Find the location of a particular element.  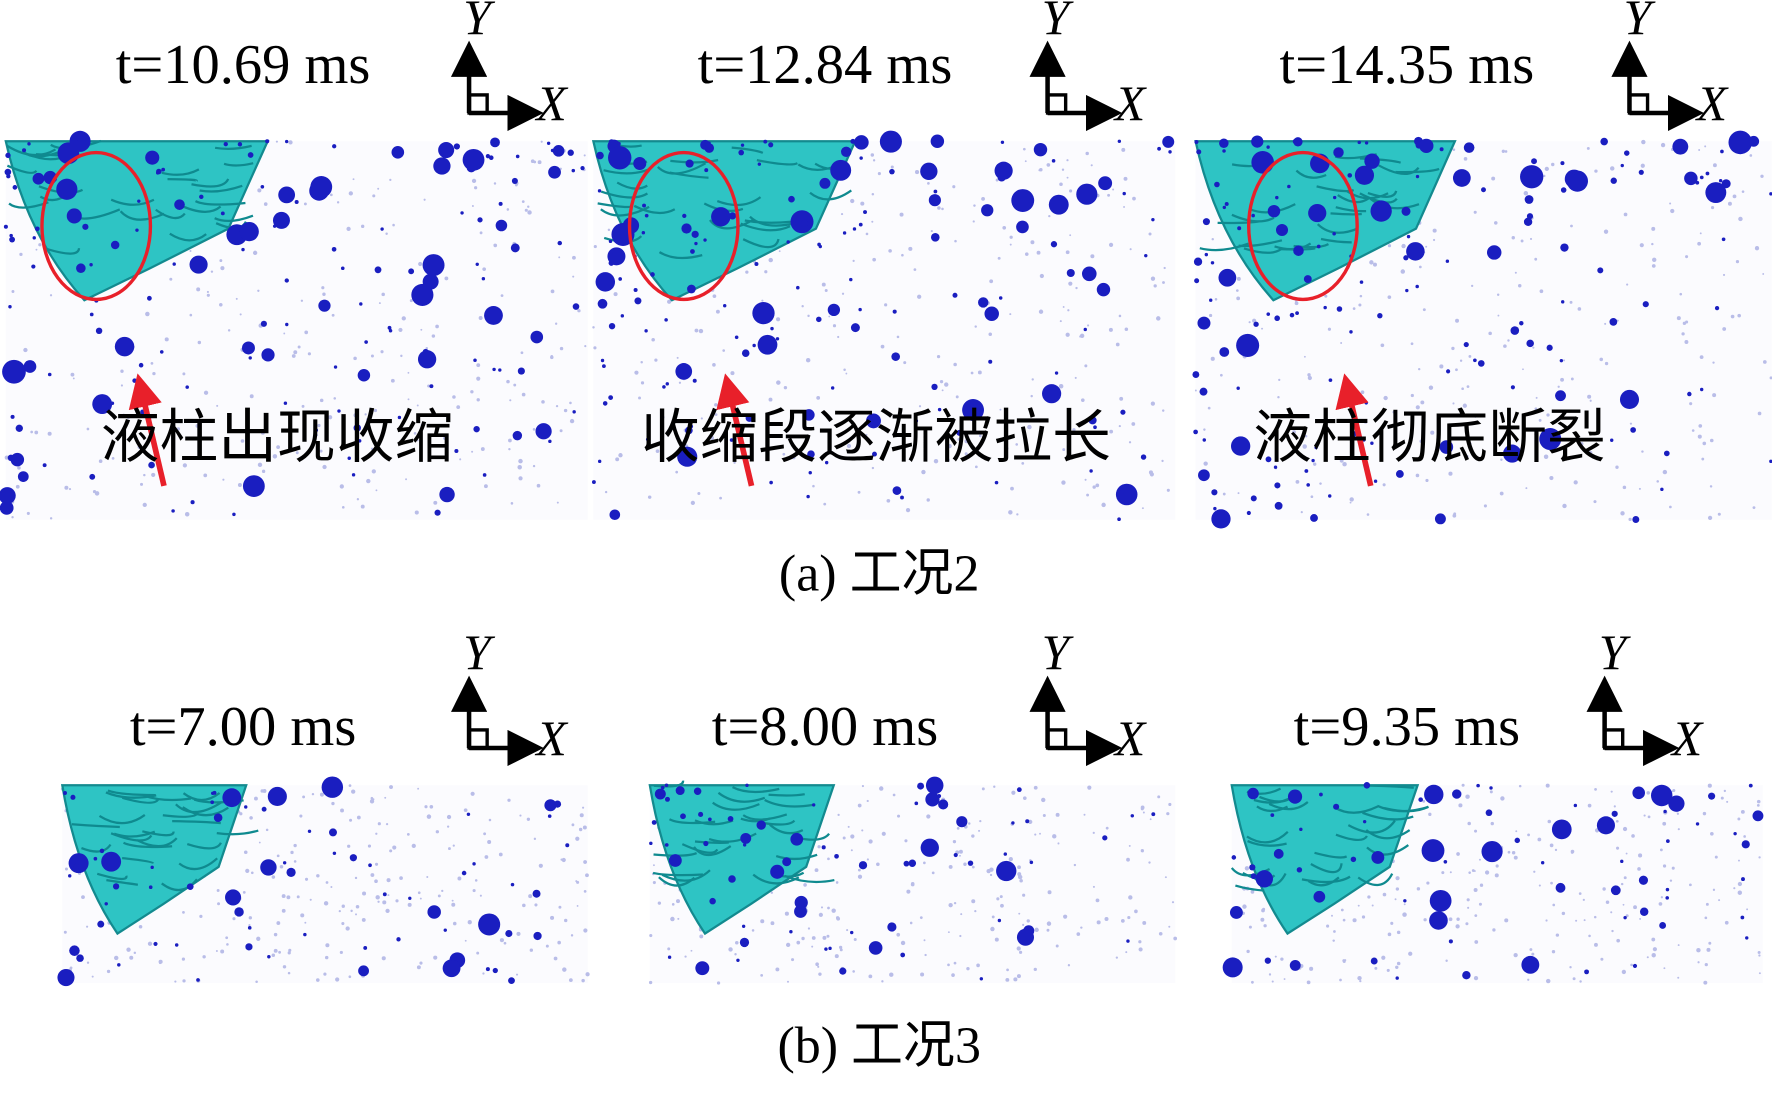

annotation: 液柱出现收缩 is located at coordinates (277, 436).